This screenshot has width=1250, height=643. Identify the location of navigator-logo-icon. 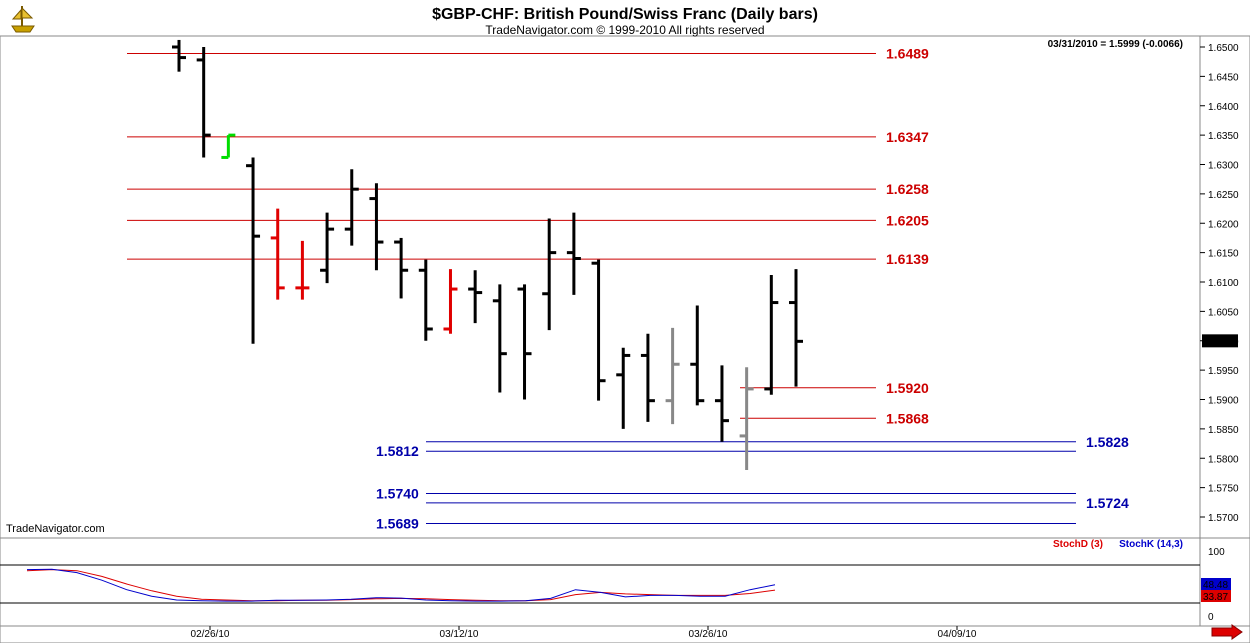
(23, 19).